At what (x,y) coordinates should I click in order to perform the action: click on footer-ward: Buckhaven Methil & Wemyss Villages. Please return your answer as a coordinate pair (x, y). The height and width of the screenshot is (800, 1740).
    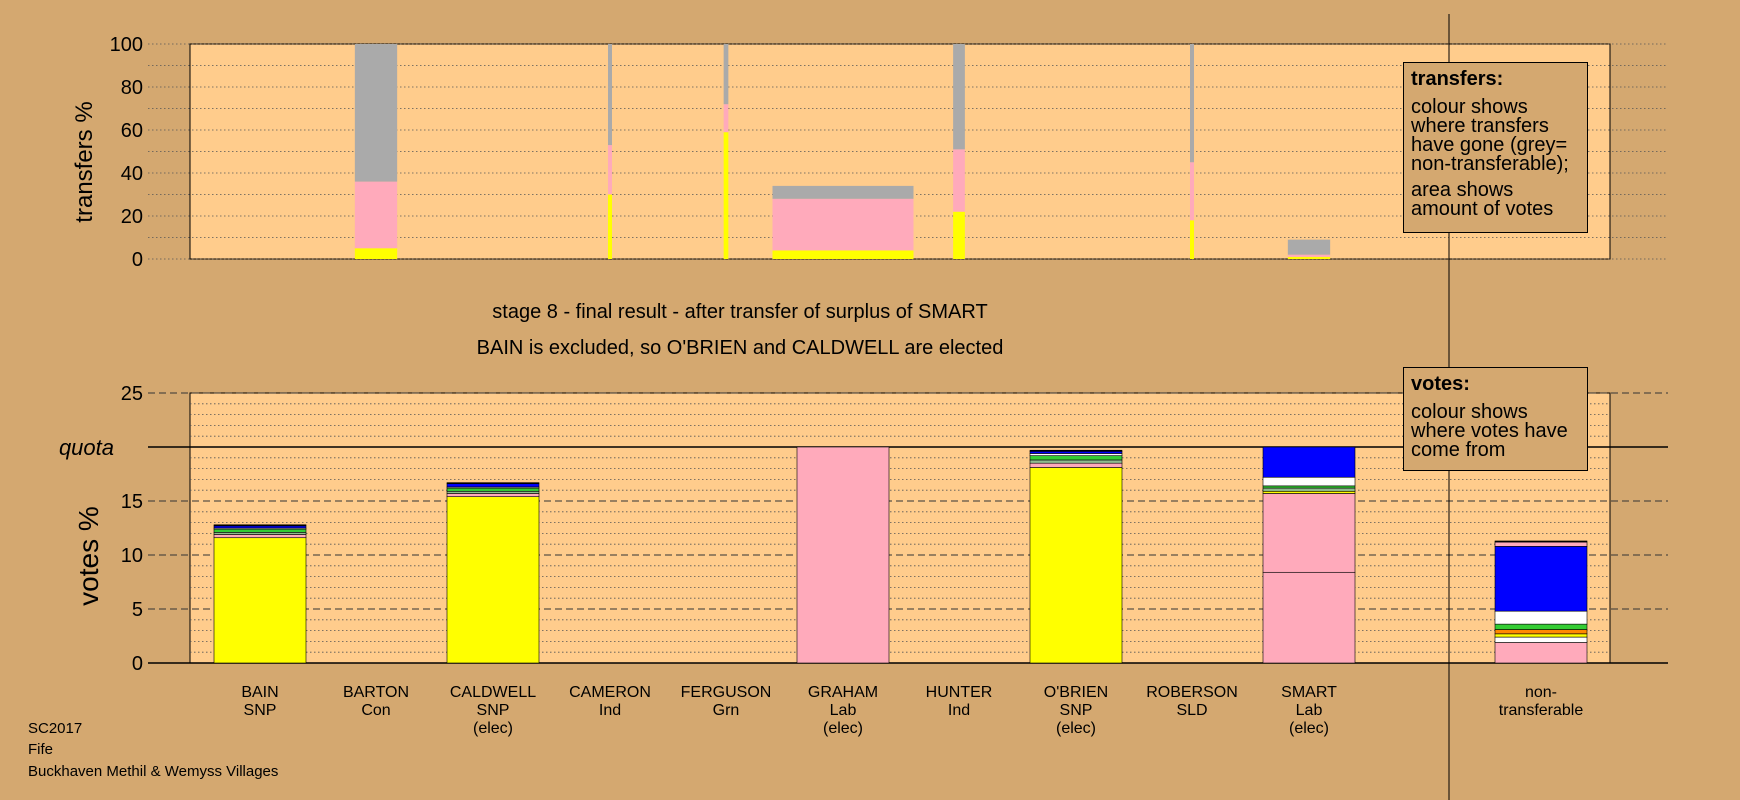
    Looking at the image, I should click on (153, 771).